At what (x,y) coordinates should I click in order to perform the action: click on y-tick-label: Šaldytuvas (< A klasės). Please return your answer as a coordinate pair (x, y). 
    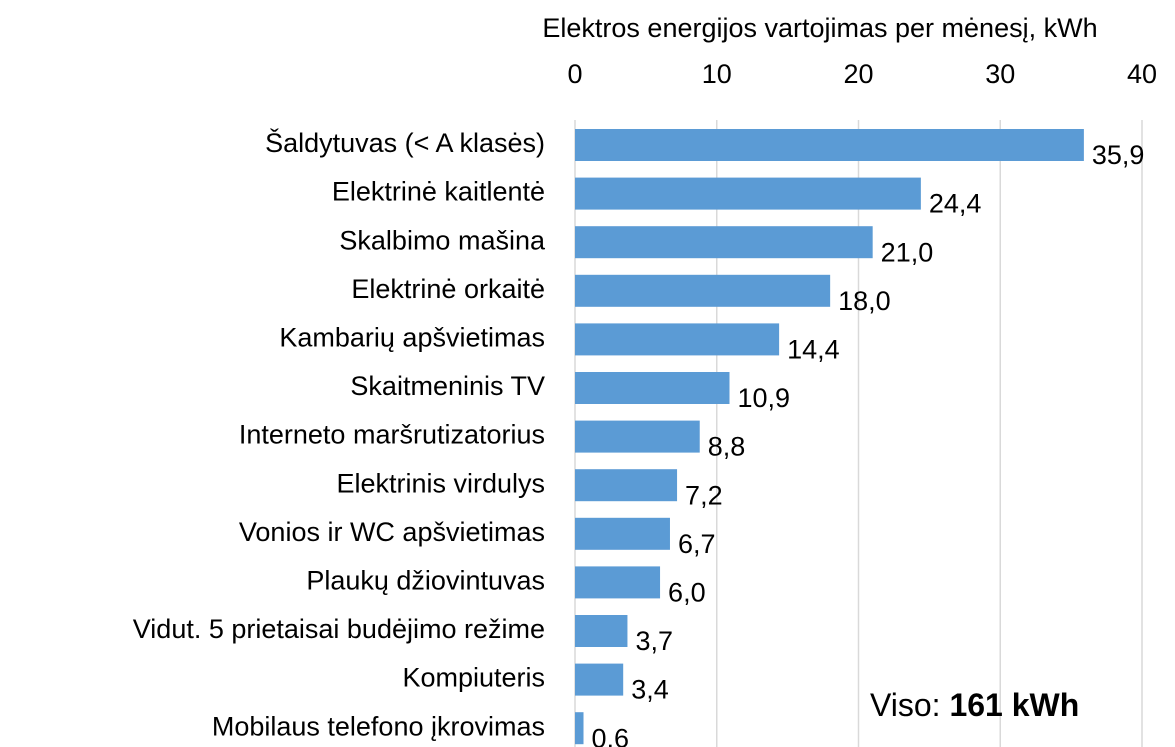
    Looking at the image, I should click on (405, 142).